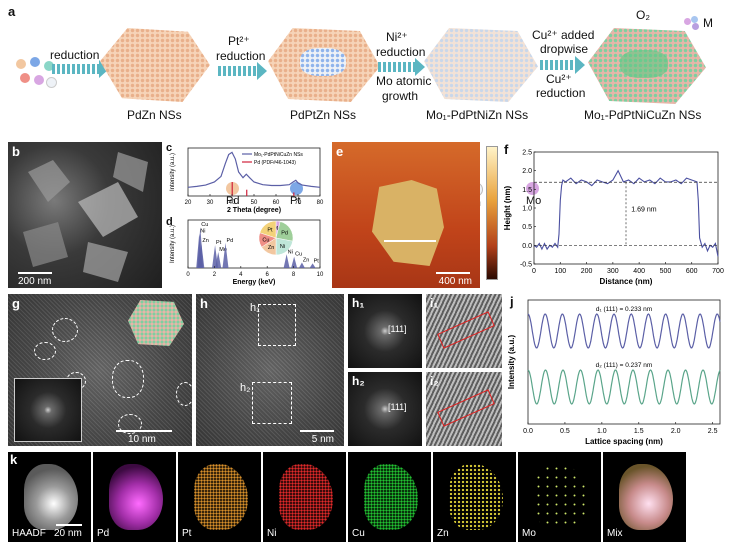 This screenshot has height=556, width=729. Describe the element at coordinates (481, 65) in the screenshot. I see `nanosheet-mo1-pdptnizn` at that location.